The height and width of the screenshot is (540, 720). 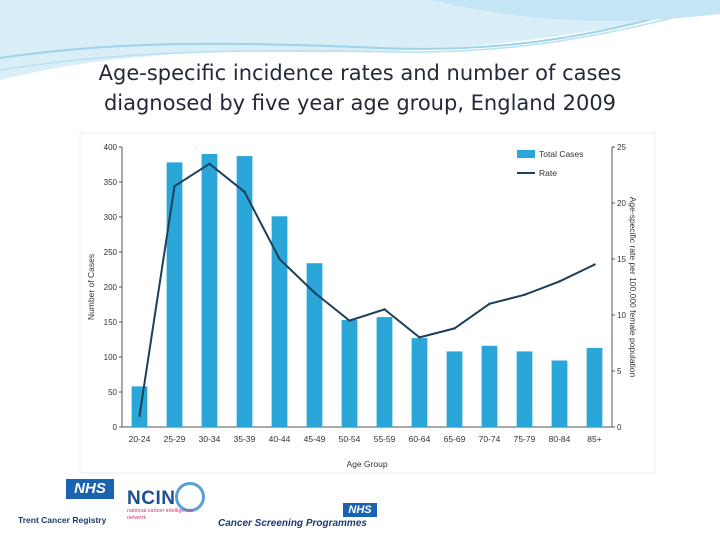 I want to click on y2-tick-label: 0, so click(x=619, y=427).